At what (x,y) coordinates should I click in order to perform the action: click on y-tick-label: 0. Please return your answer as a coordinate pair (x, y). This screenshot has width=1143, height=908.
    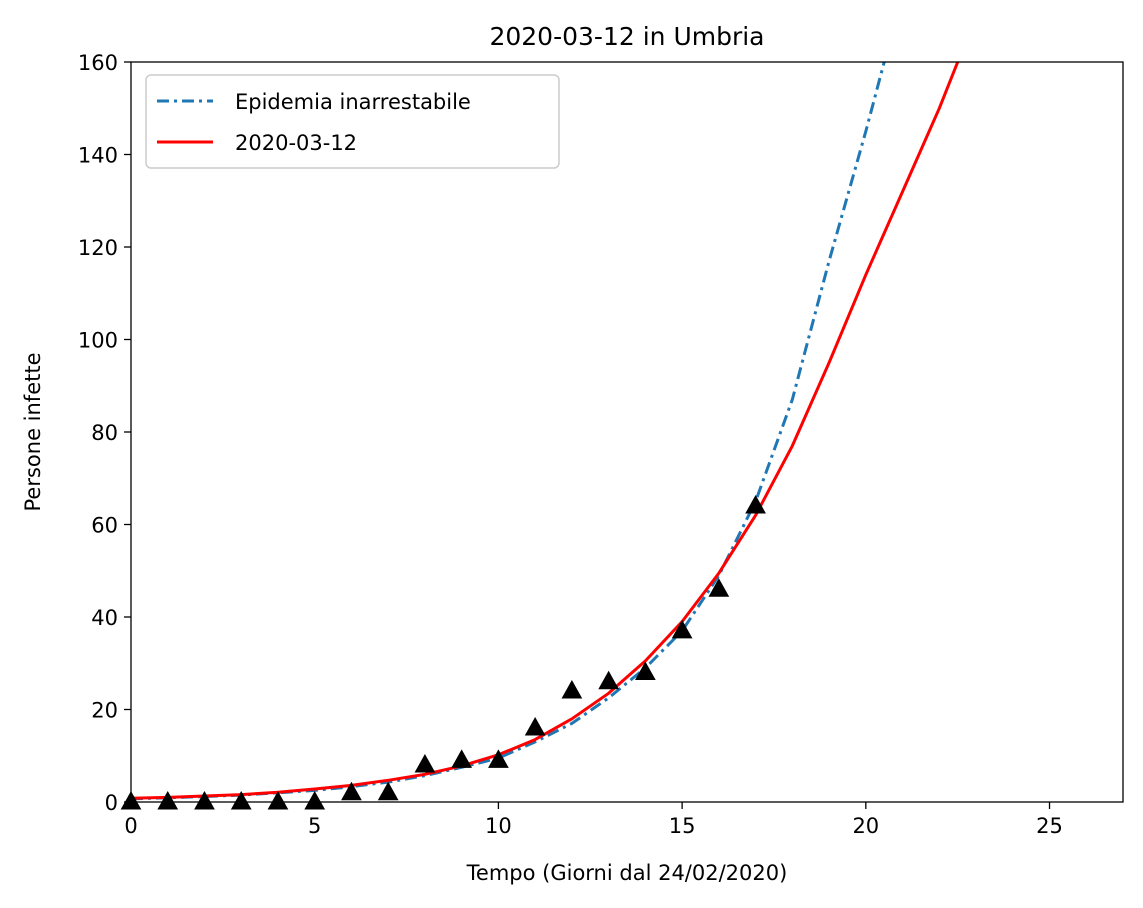
    Looking at the image, I should click on (111, 803).